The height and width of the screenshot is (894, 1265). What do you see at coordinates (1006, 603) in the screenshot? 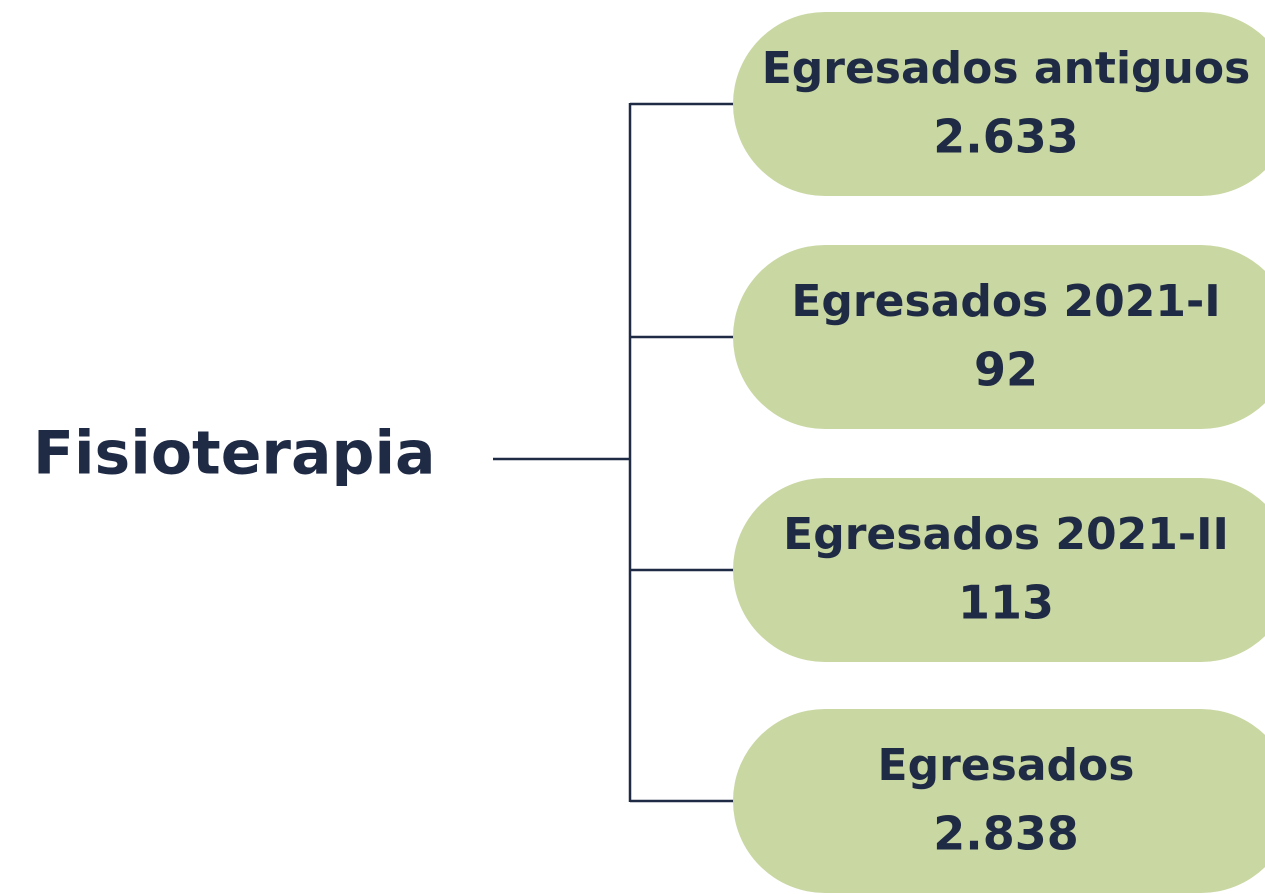
I see `node-value: 113` at bounding box center [1006, 603].